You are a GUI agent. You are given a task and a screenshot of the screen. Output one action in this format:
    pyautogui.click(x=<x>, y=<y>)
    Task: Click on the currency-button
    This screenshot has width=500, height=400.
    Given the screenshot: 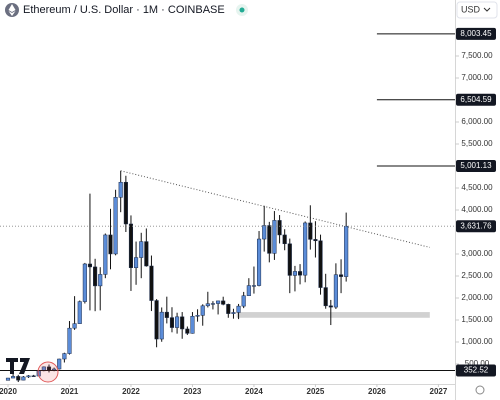 What is the action you would take?
    pyautogui.click(x=477, y=10)
    